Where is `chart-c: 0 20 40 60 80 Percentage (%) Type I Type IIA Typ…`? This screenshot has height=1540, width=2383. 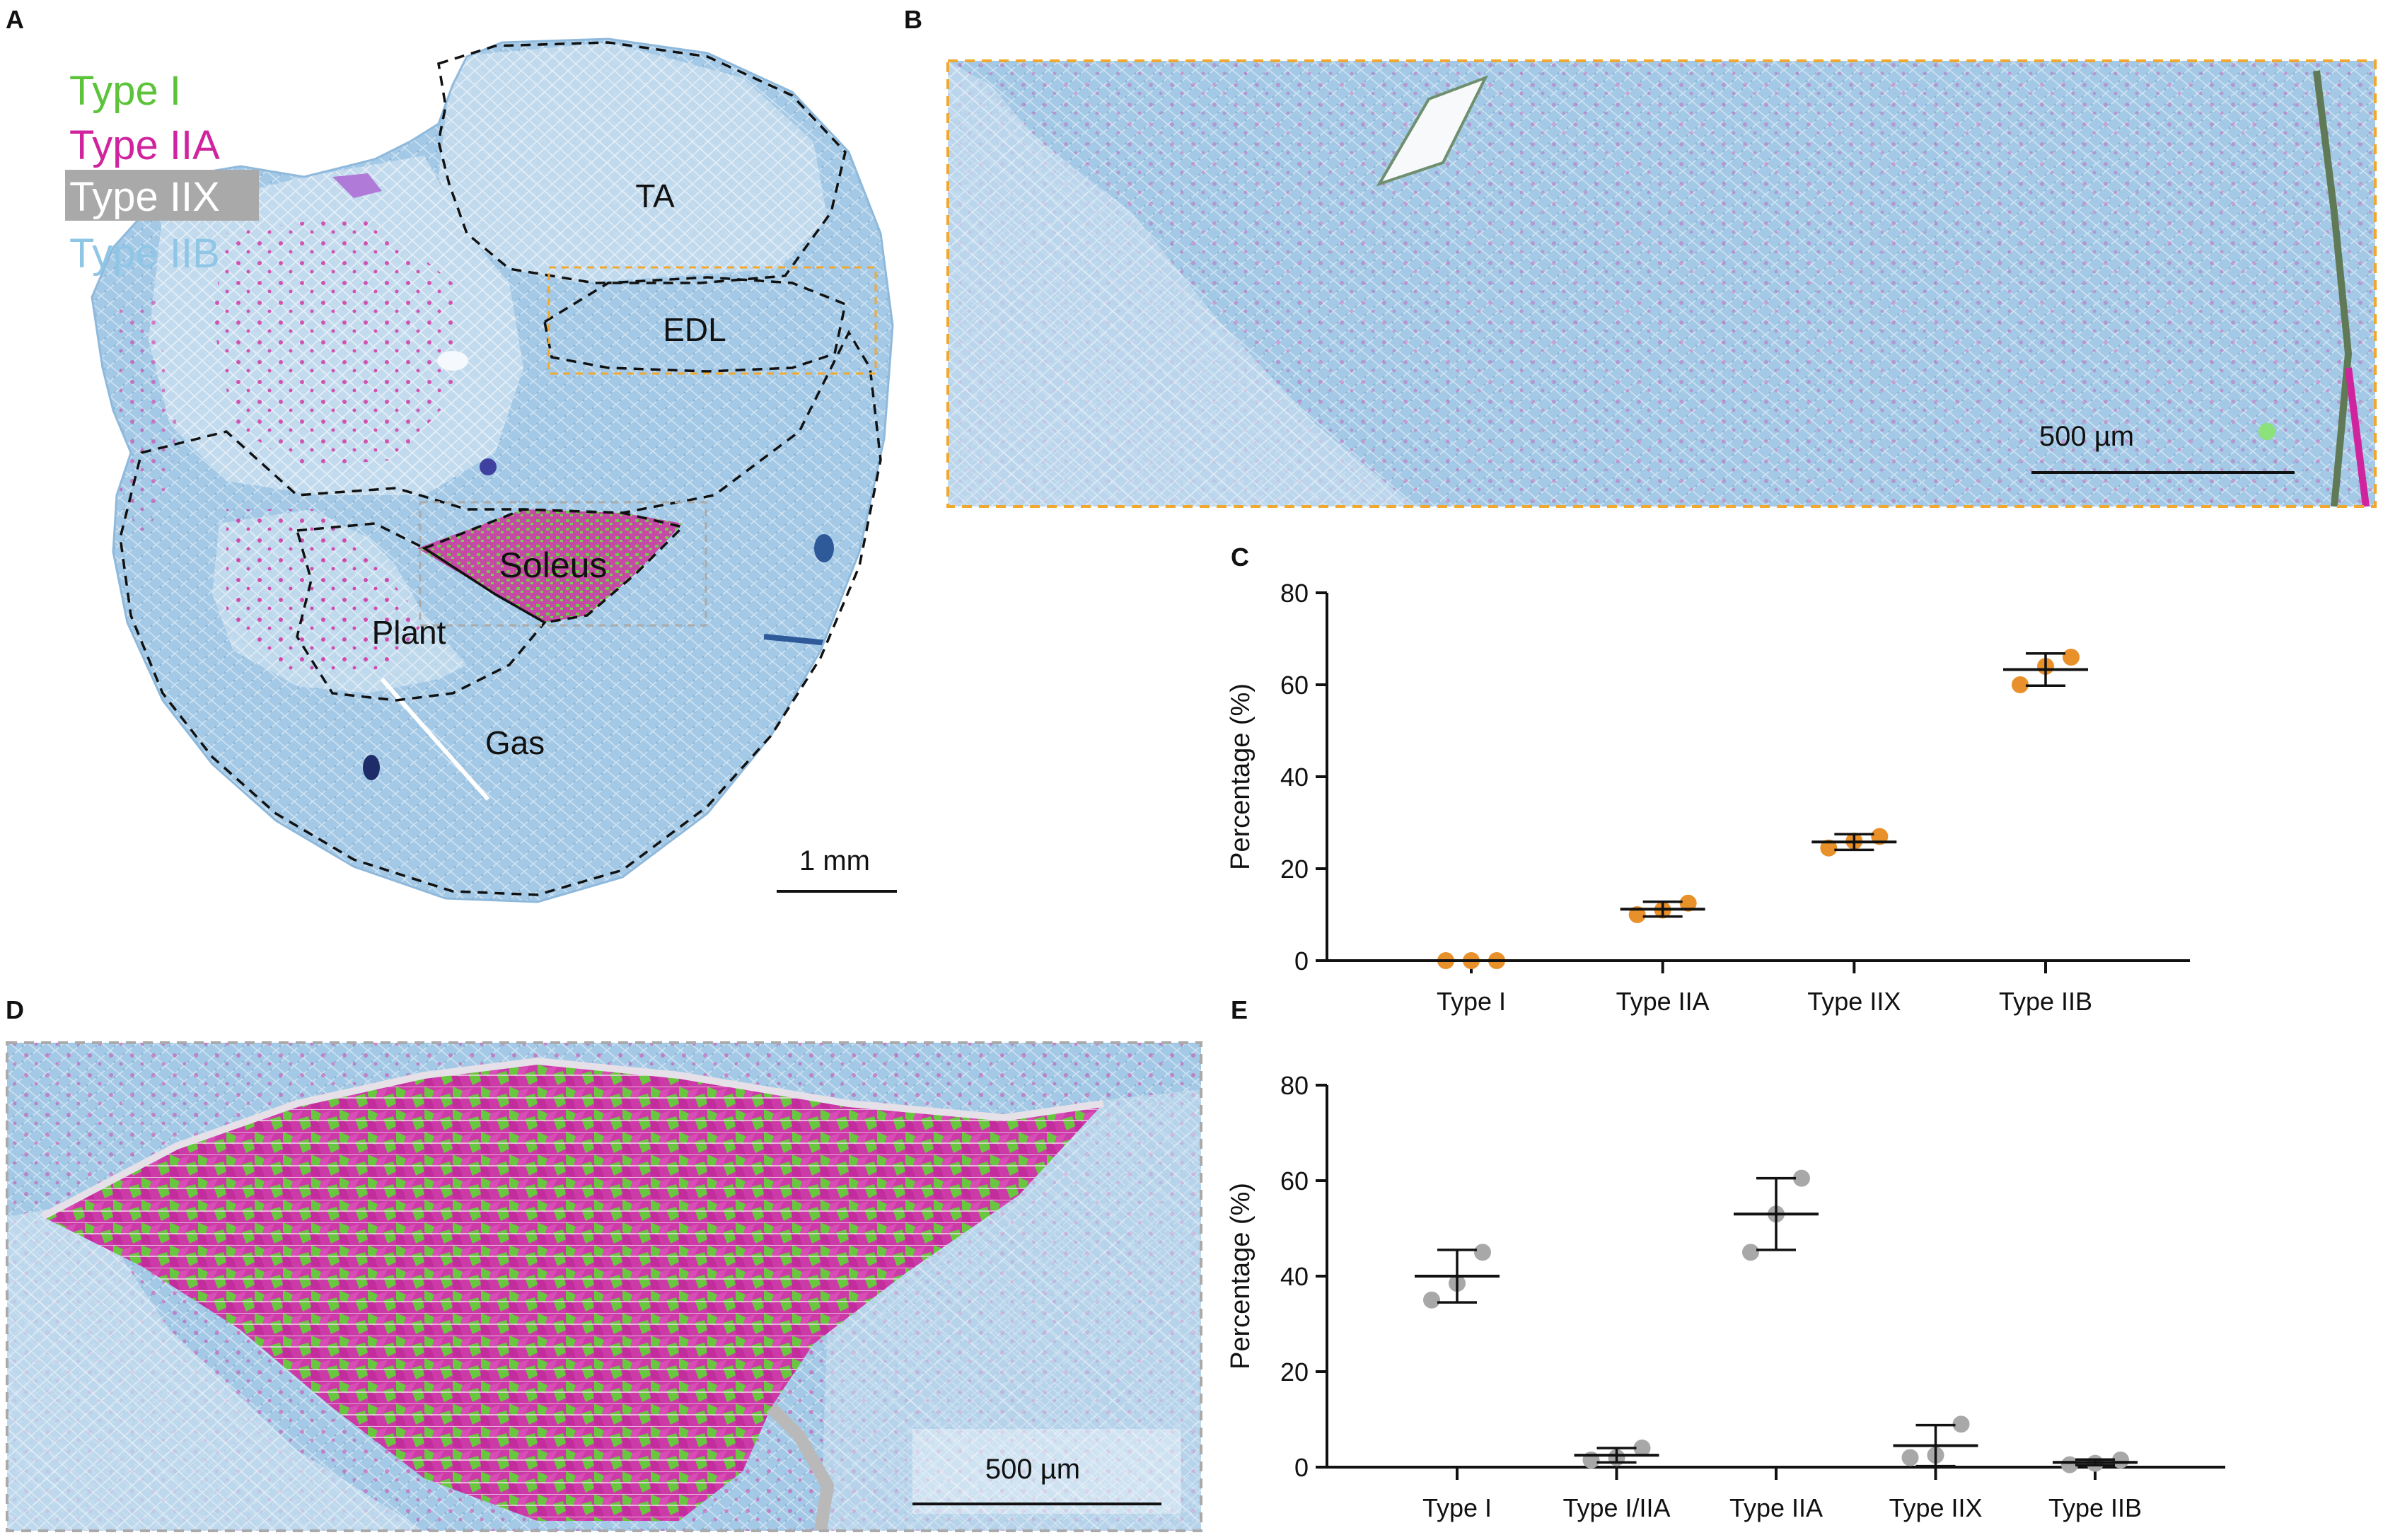 chart-c: 0 20 40 60 80 Percentage (%) Type I Type IIA Typ… is located at coordinates (1708, 797).